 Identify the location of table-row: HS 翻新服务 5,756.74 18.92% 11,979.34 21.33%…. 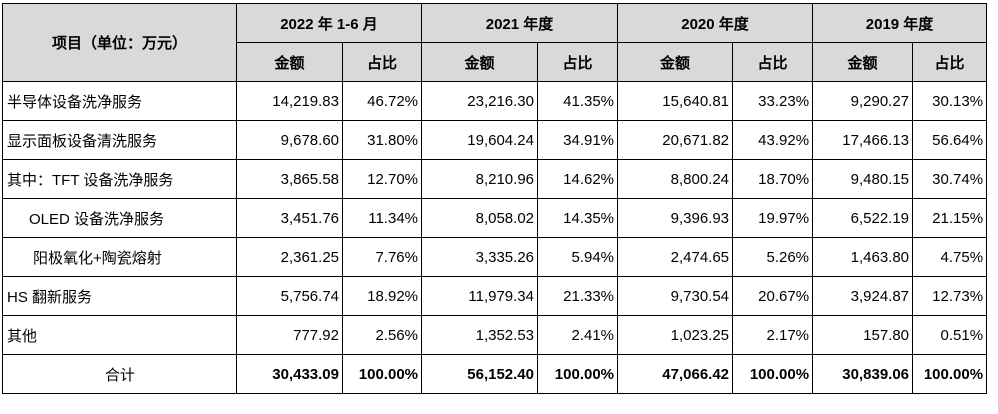
(495, 296).